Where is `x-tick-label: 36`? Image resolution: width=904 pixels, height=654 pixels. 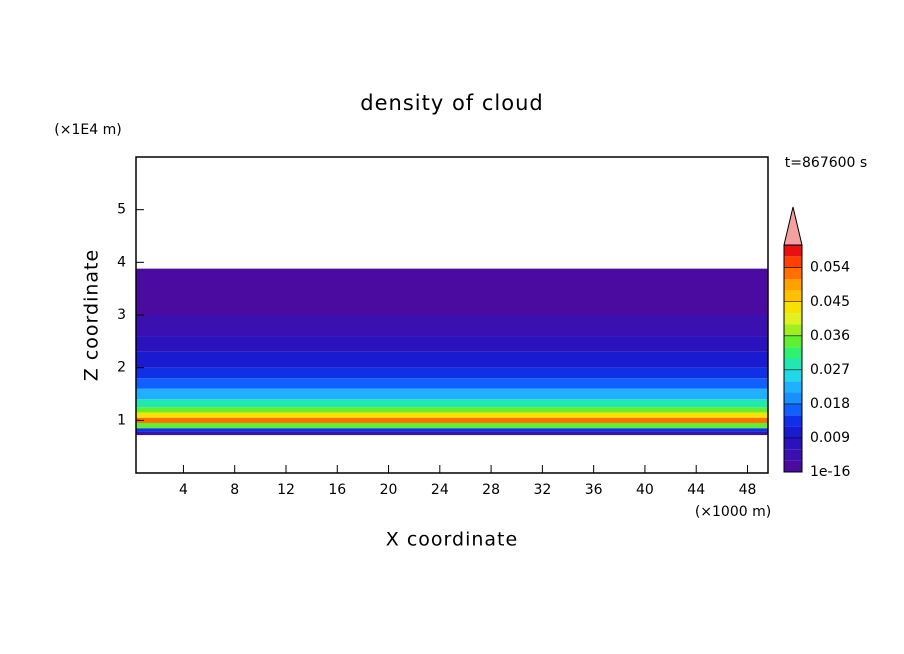
x-tick-label: 36 is located at coordinates (594, 490).